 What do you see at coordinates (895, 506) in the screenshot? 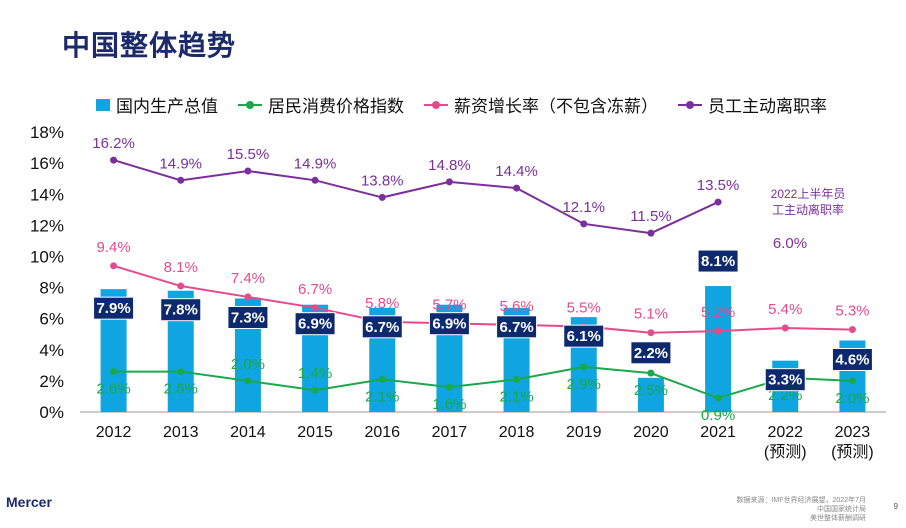
I see `page-number: 9` at bounding box center [895, 506].